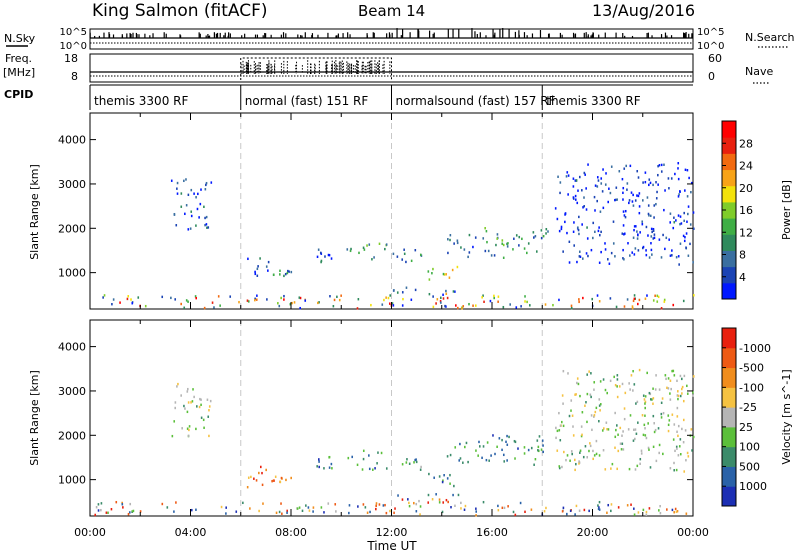 This screenshot has height=554, width=800. I want to click on nave-label: Nave, so click(759, 71).